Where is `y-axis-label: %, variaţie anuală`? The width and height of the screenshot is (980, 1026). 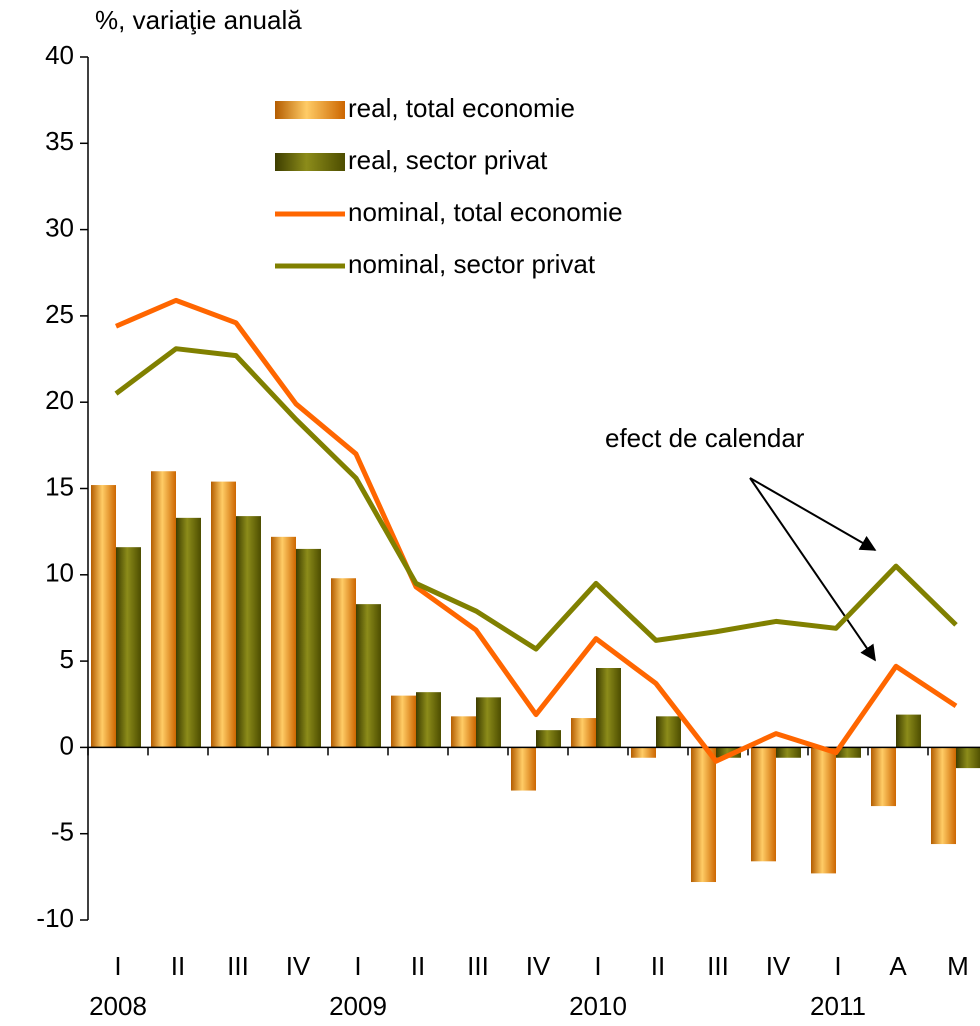
y-axis-label: %, variaţie anuală is located at coordinates (198, 20).